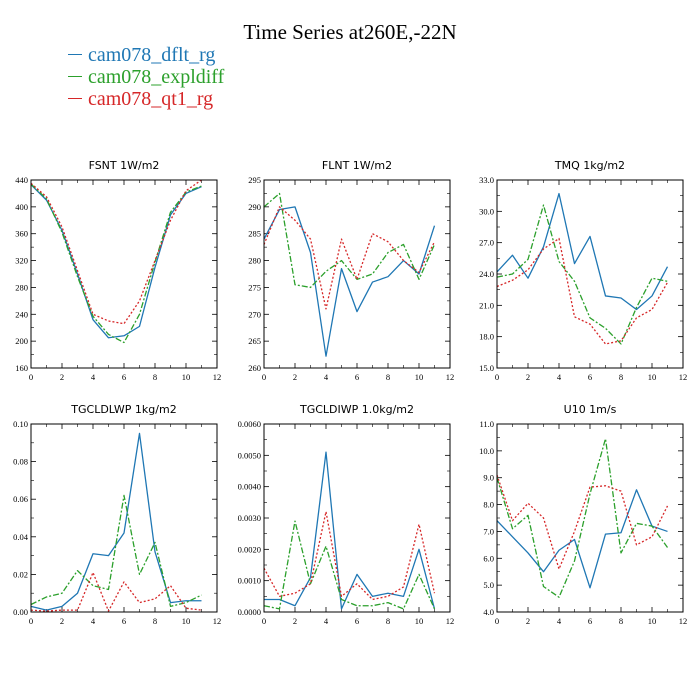 The image size is (700, 700). Describe the element at coordinates (20, 612) in the screenshot. I see `y-tick-label: 0.00` at that location.